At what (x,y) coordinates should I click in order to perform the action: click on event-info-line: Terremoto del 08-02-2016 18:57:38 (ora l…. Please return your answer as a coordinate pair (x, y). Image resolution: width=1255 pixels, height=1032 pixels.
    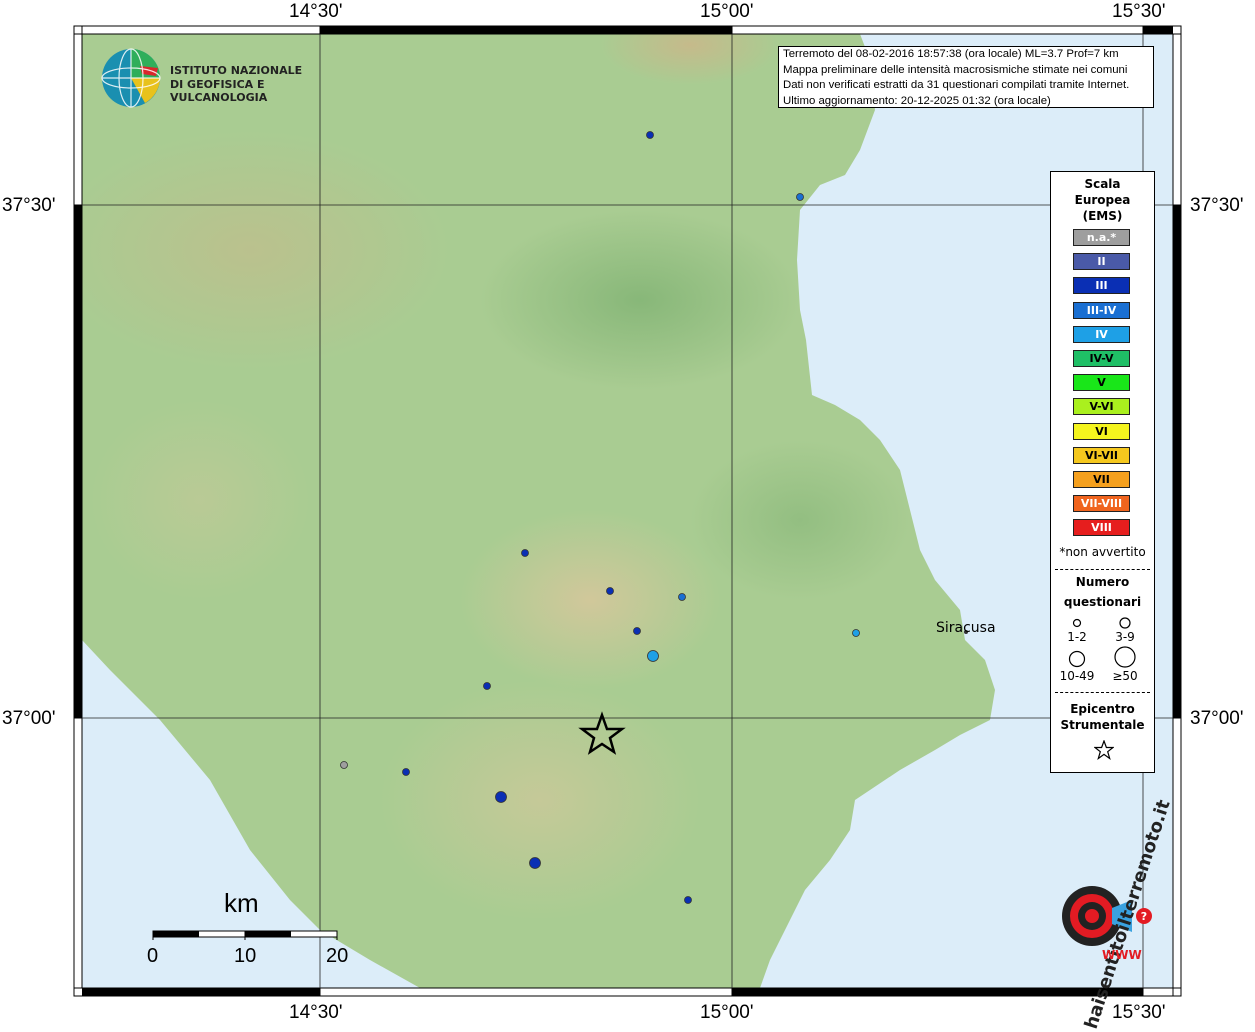
    Looking at the image, I should click on (951, 54).